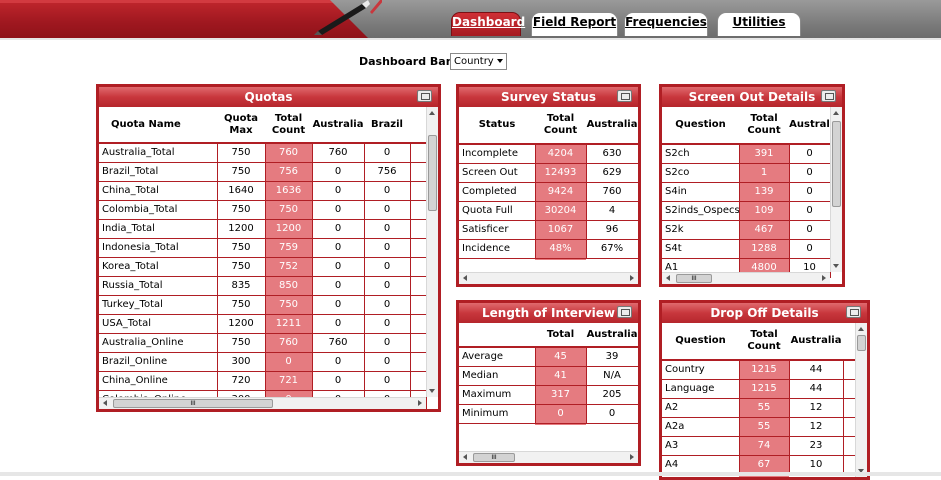  I want to click on table-row: S2inds_Ospecs 109 0, so click(746, 211).